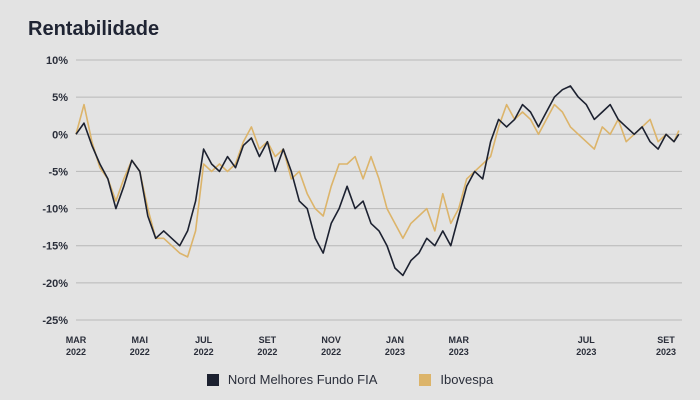 Image resolution: width=700 pixels, height=400 pixels. I want to click on page-title: Rentabilidade, so click(94, 29).